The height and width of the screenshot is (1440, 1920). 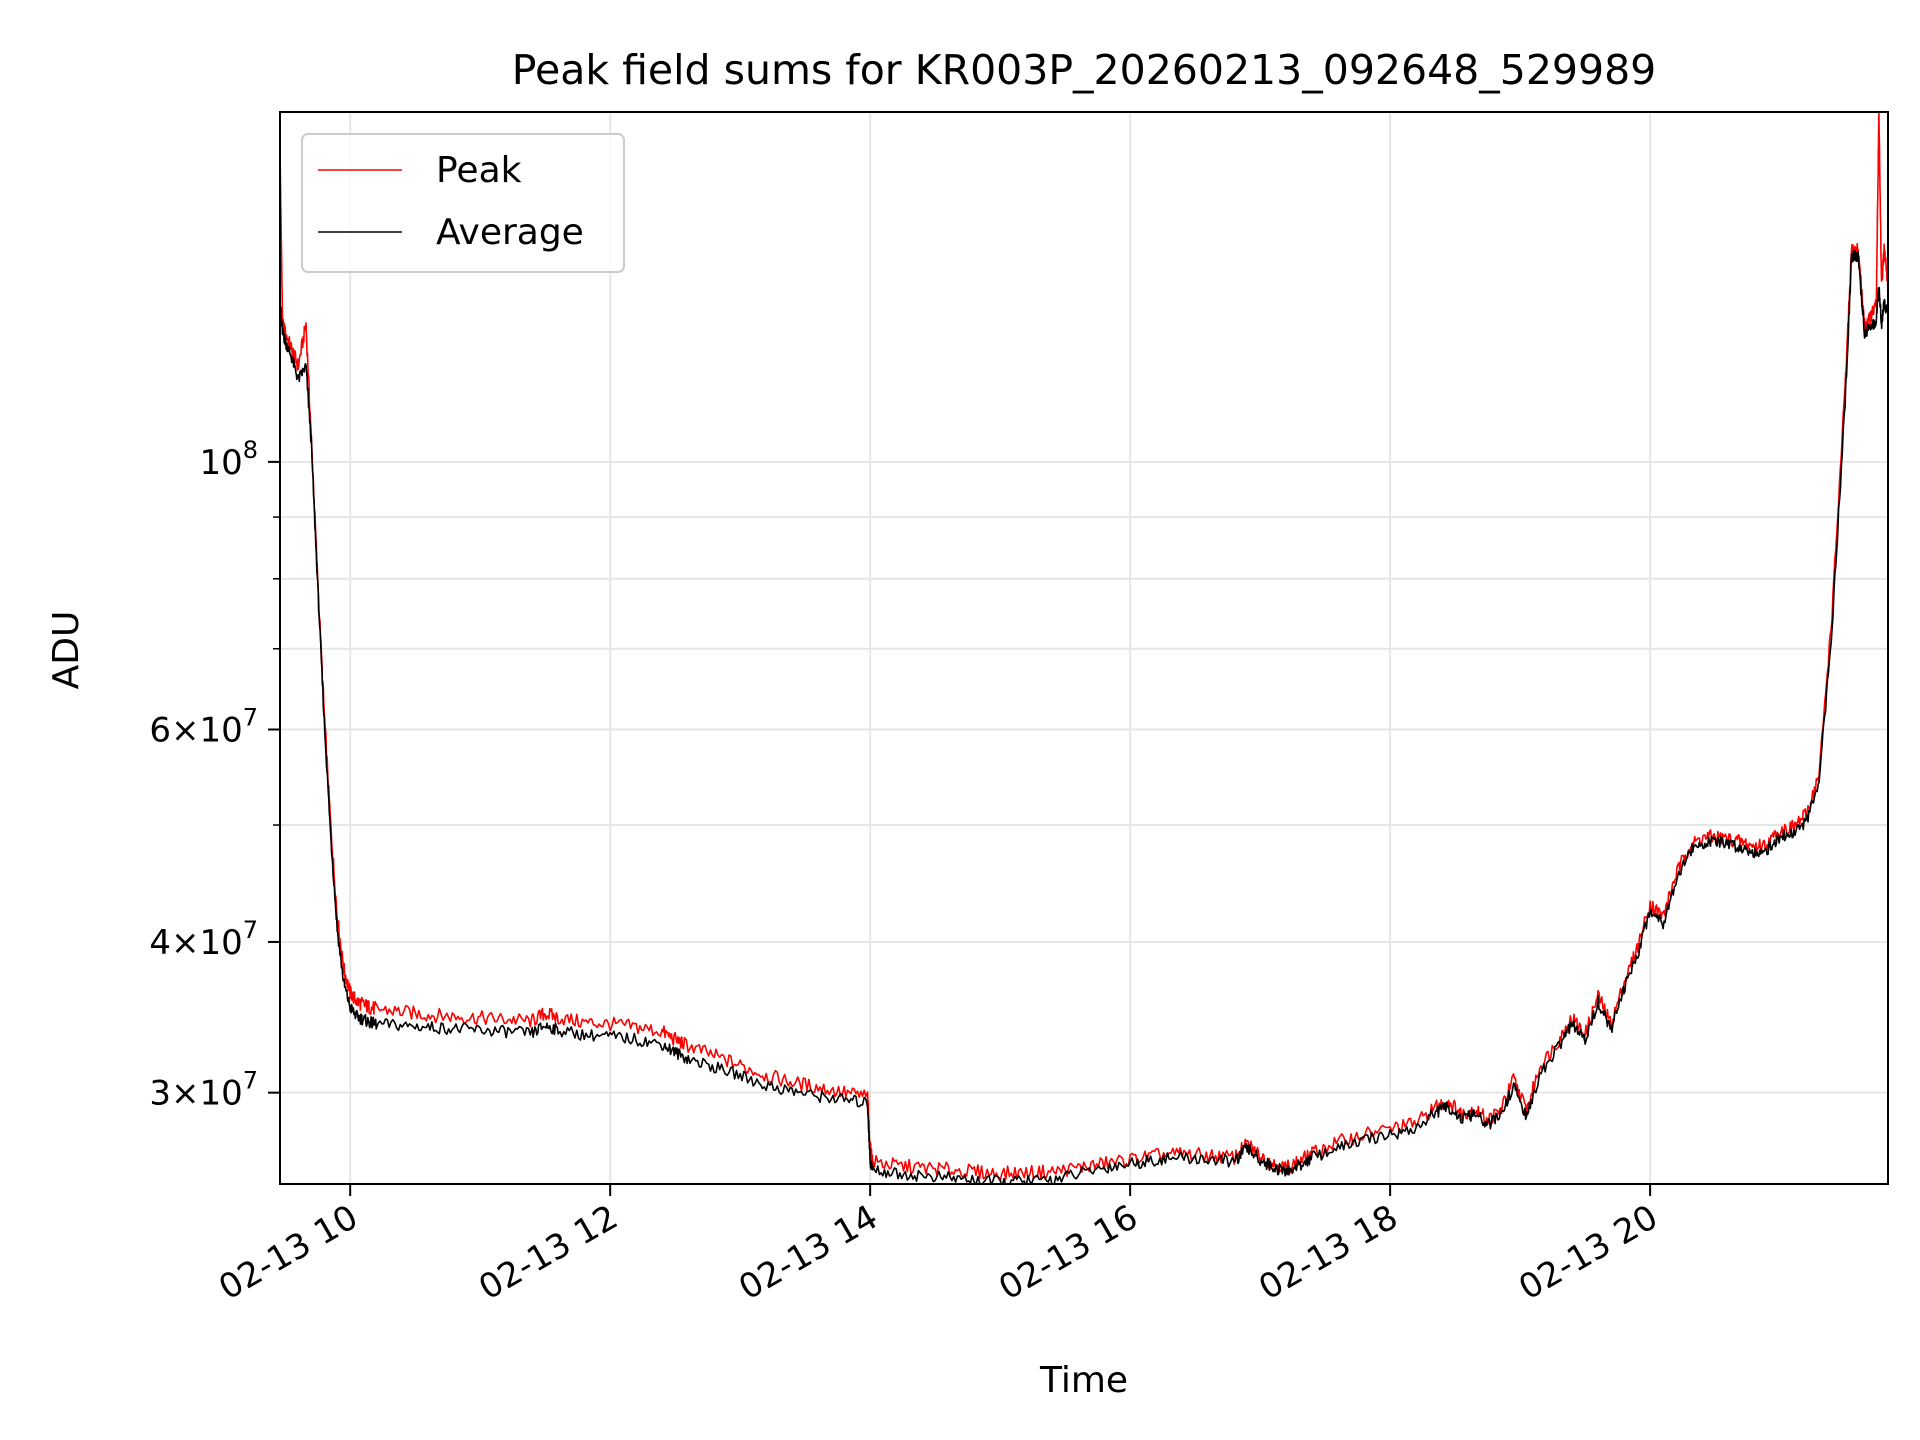 I want to click on y-axis: 3×107 4×107 6×107 108, so click(x=214, y=775).